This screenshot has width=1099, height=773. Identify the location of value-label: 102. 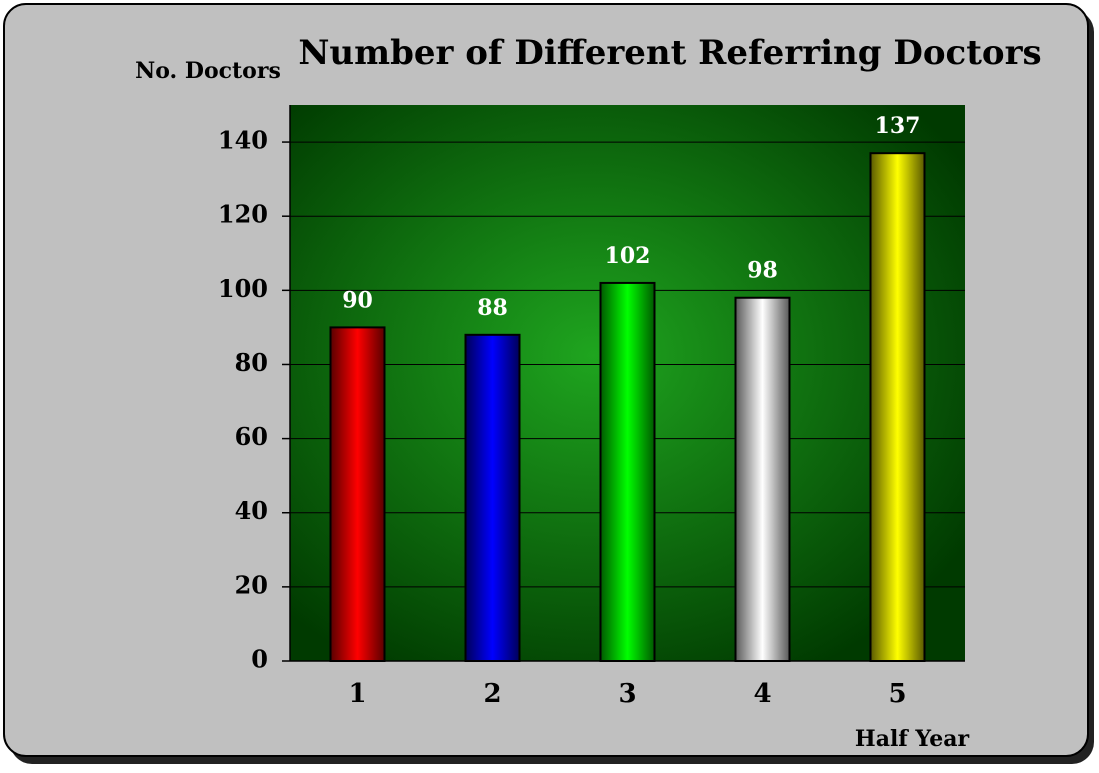
(628, 256).